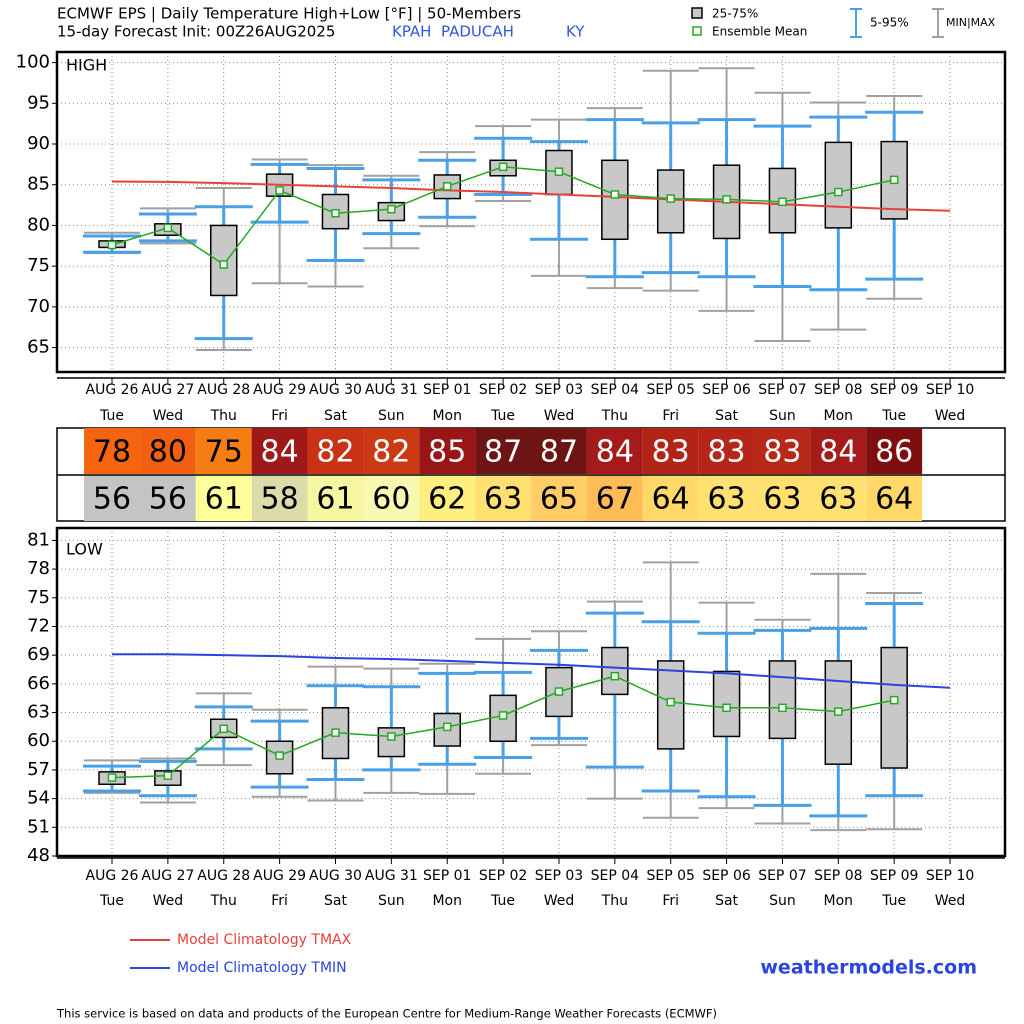 The width and height of the screenshot is (1024, 1024). Describe the element at coordinates (335, 876) in the screenshot. I see `x-tick-label: AUG 30` at that location.